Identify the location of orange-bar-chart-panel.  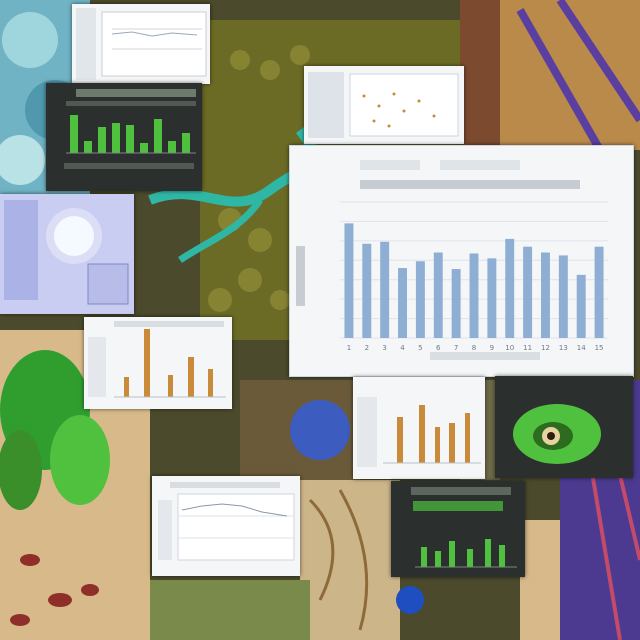
(158, 363).